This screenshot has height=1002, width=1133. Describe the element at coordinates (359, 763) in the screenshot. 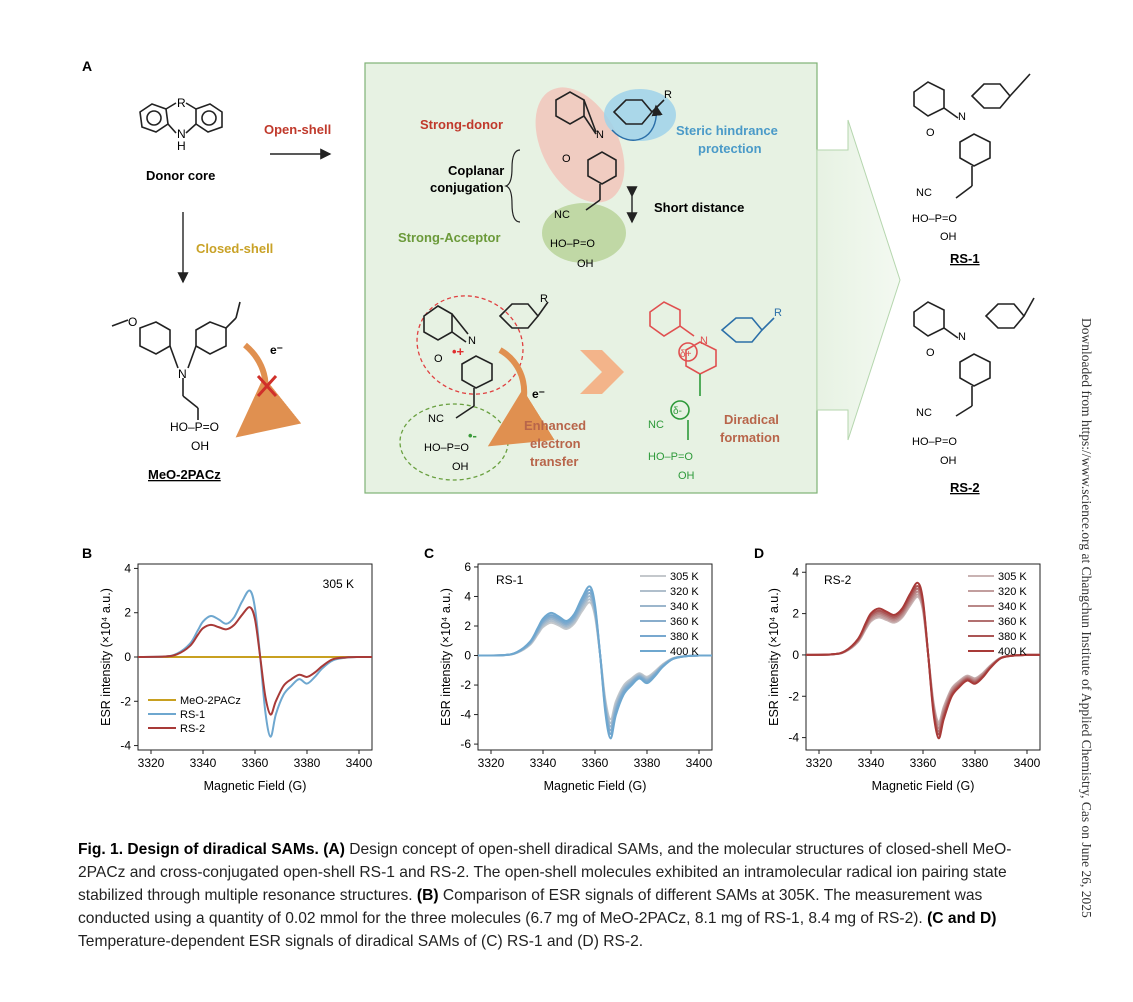

I see `chart-b-xtick-label: 3400` at that location.